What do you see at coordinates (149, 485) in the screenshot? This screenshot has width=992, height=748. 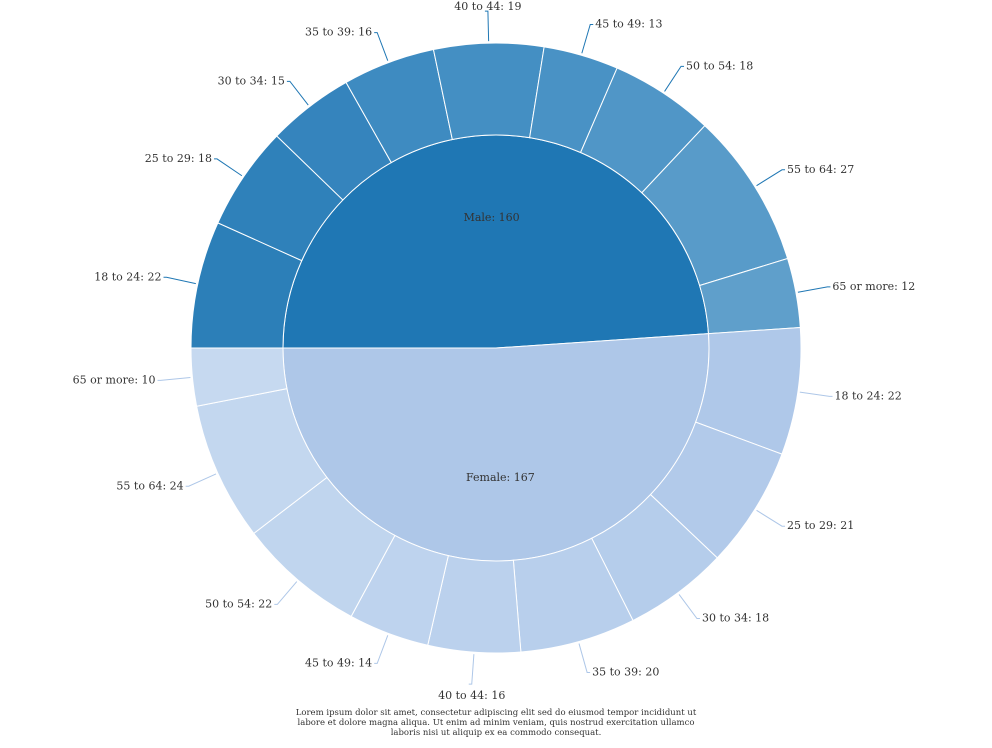 I see `outer-label-female-55-to-64: 55 to 64: 24` at bounding box center [149, 485].